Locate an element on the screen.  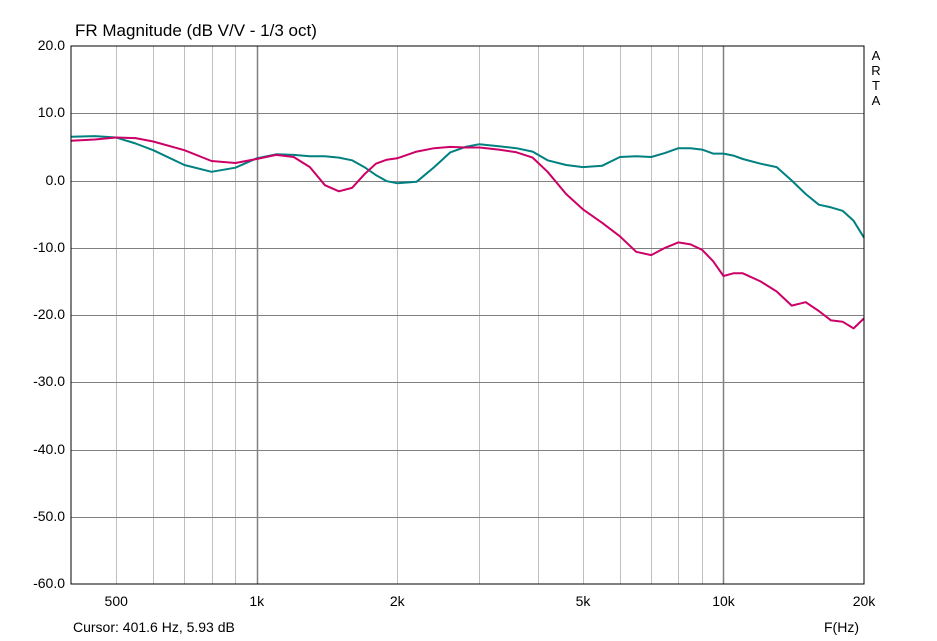
brand-label: A R T A is located at coordinates (876, 78).